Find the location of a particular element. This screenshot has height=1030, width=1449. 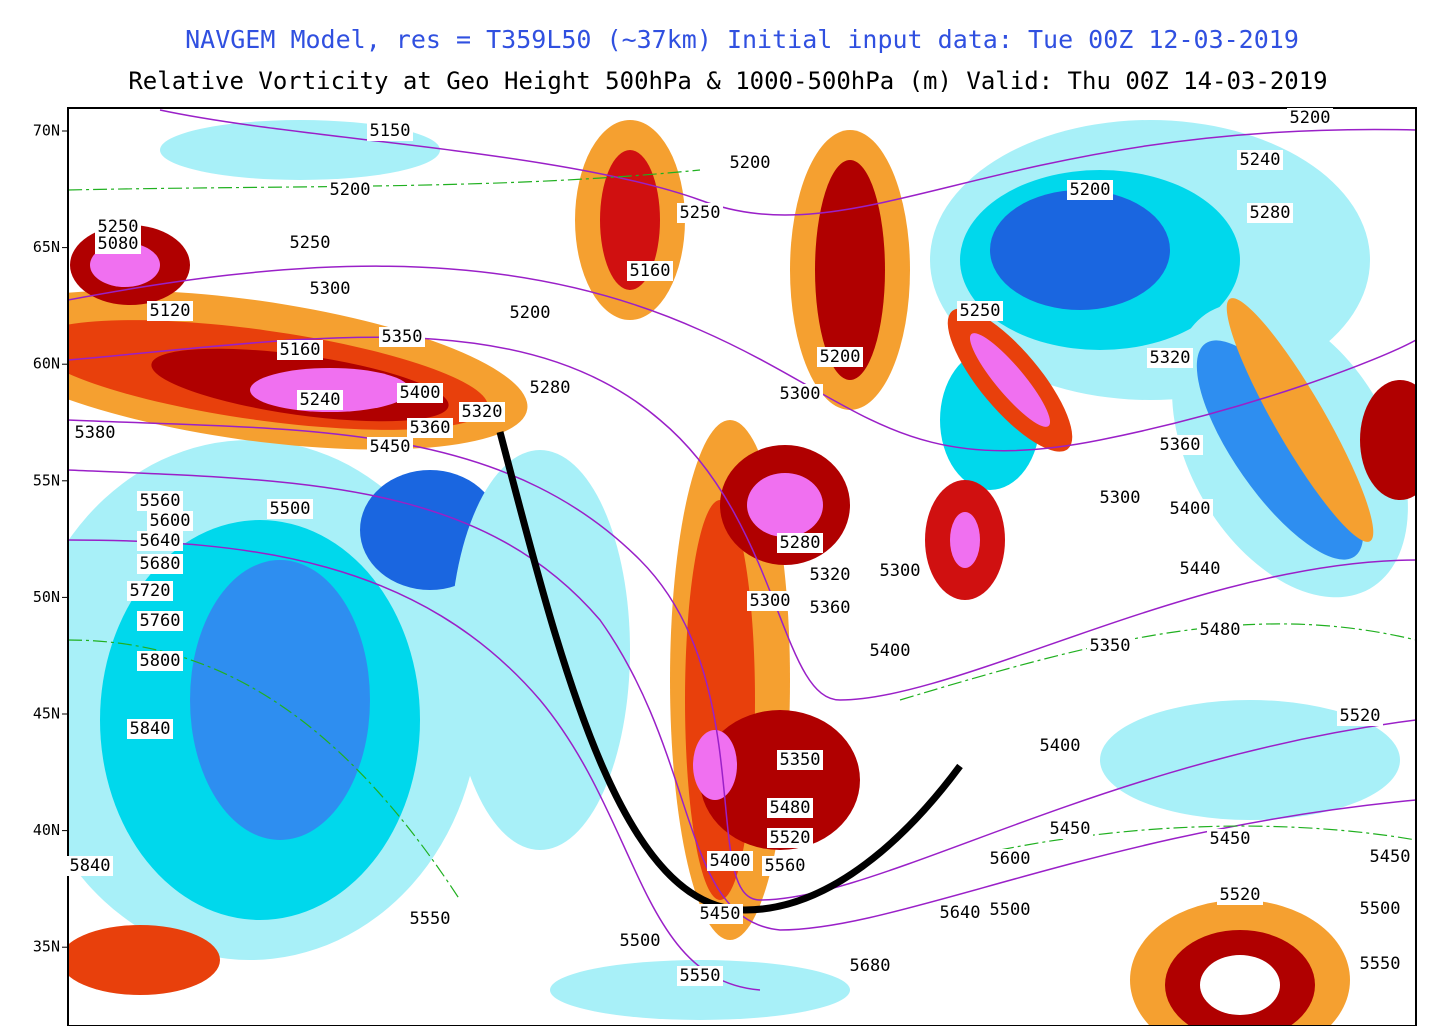

latitude-label: 55N is located at coordinates (46, 480).